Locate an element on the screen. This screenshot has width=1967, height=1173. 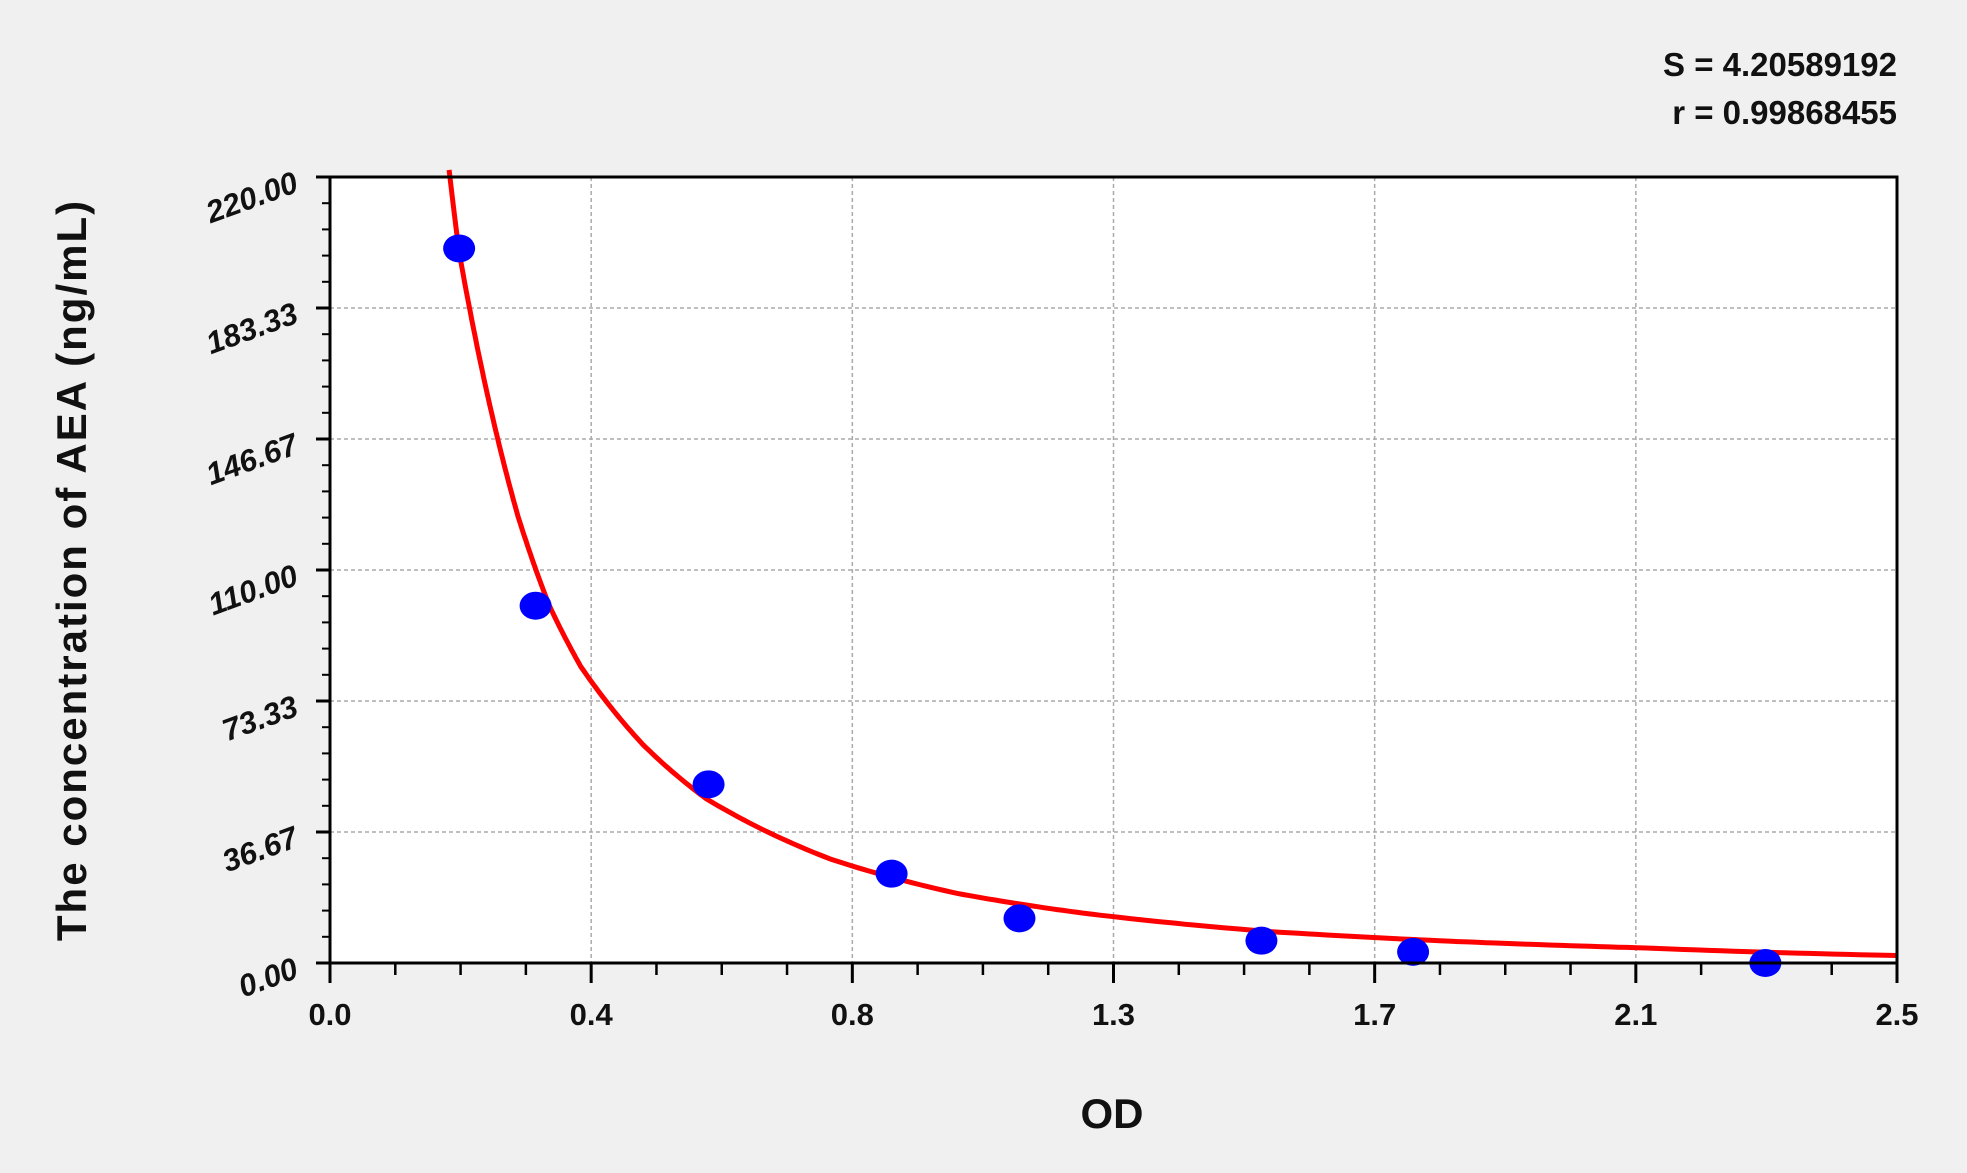
stat-r: r = 0.99868455 is located at coordinates (1784, 112).